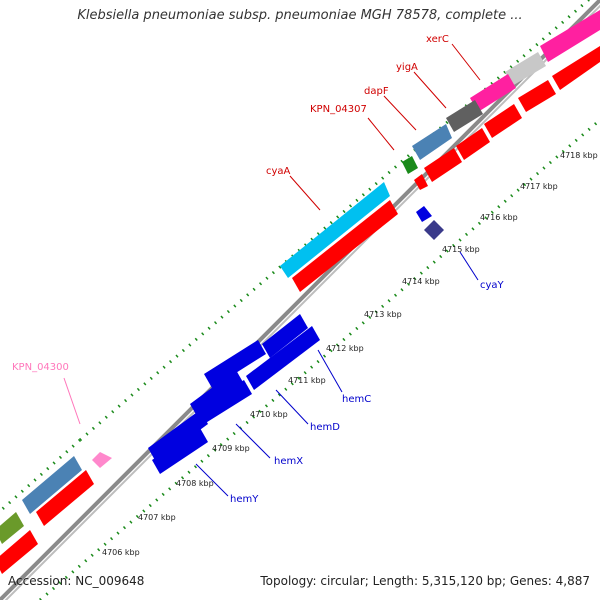 The height and width of the screenshot is (600, 600). I want to click on leader-dapF, so click(400, 113).